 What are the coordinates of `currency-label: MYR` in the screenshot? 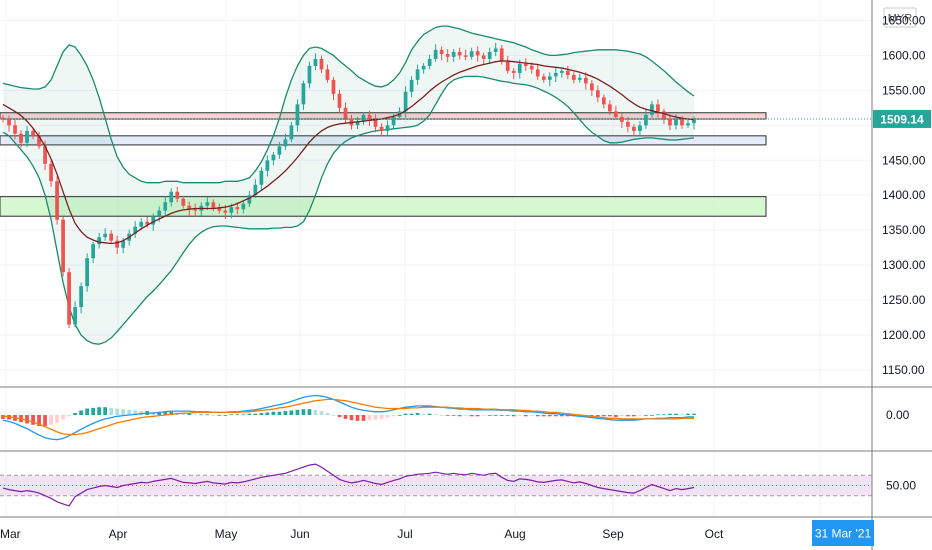 It's located at (900, 19).